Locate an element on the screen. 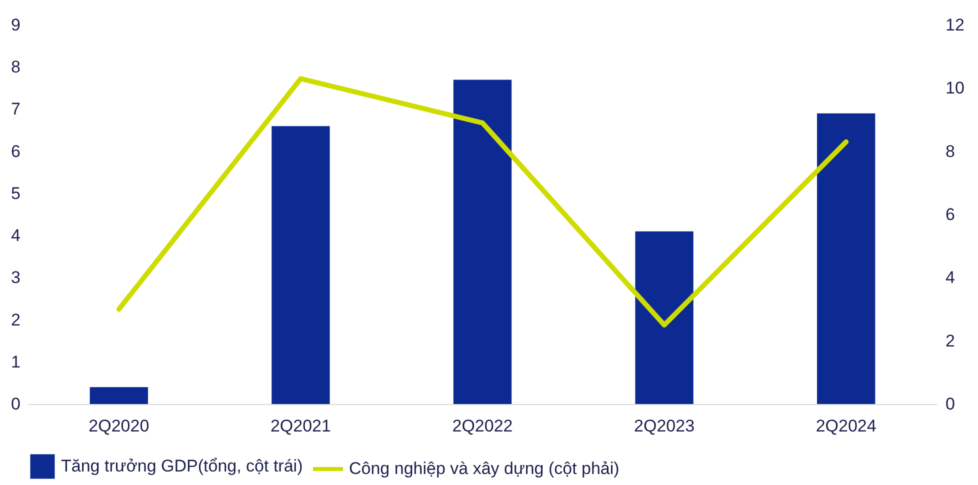  y-tick-label: 7 is located at coordinates (15, 109).